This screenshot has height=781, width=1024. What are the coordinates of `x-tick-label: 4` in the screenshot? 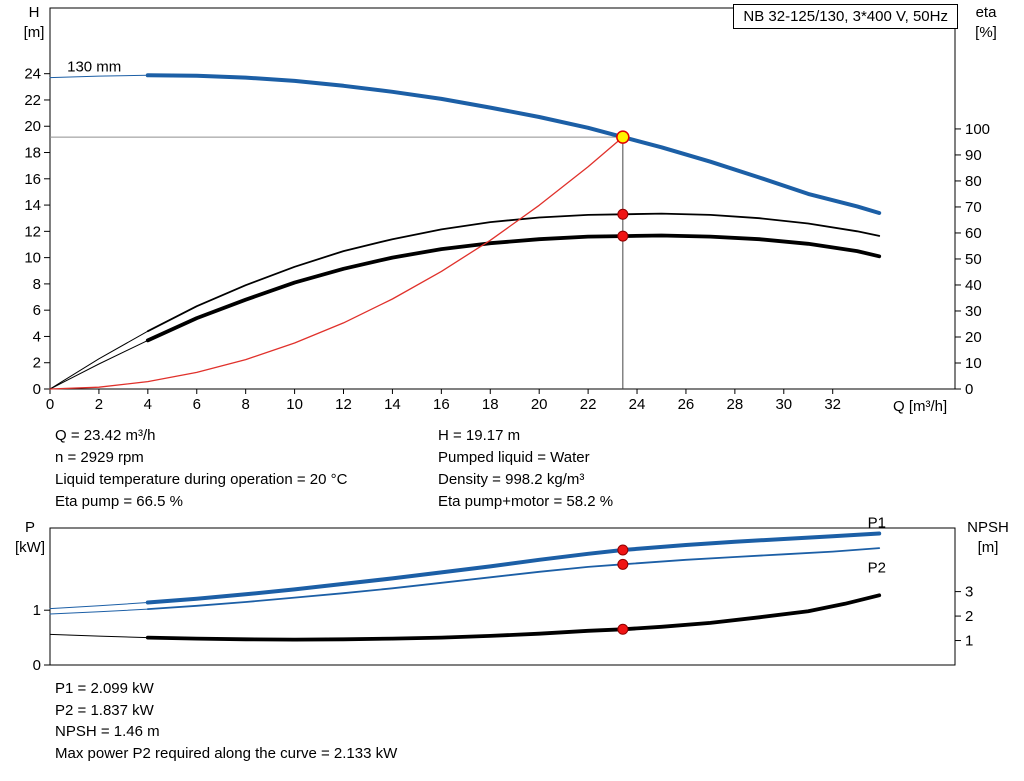 It's located at (148, 404).